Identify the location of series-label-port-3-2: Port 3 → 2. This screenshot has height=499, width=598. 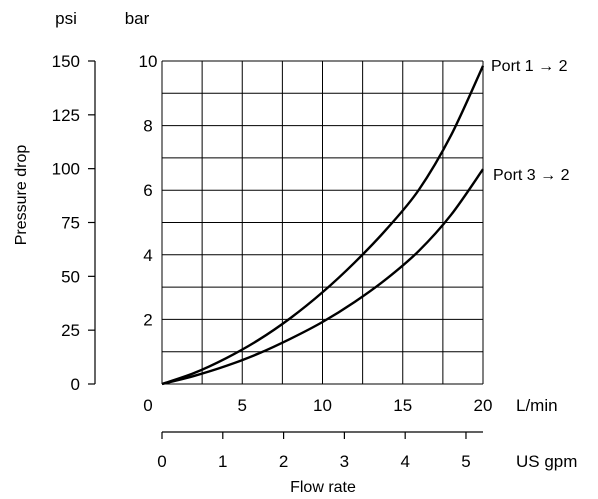
(531, 175).